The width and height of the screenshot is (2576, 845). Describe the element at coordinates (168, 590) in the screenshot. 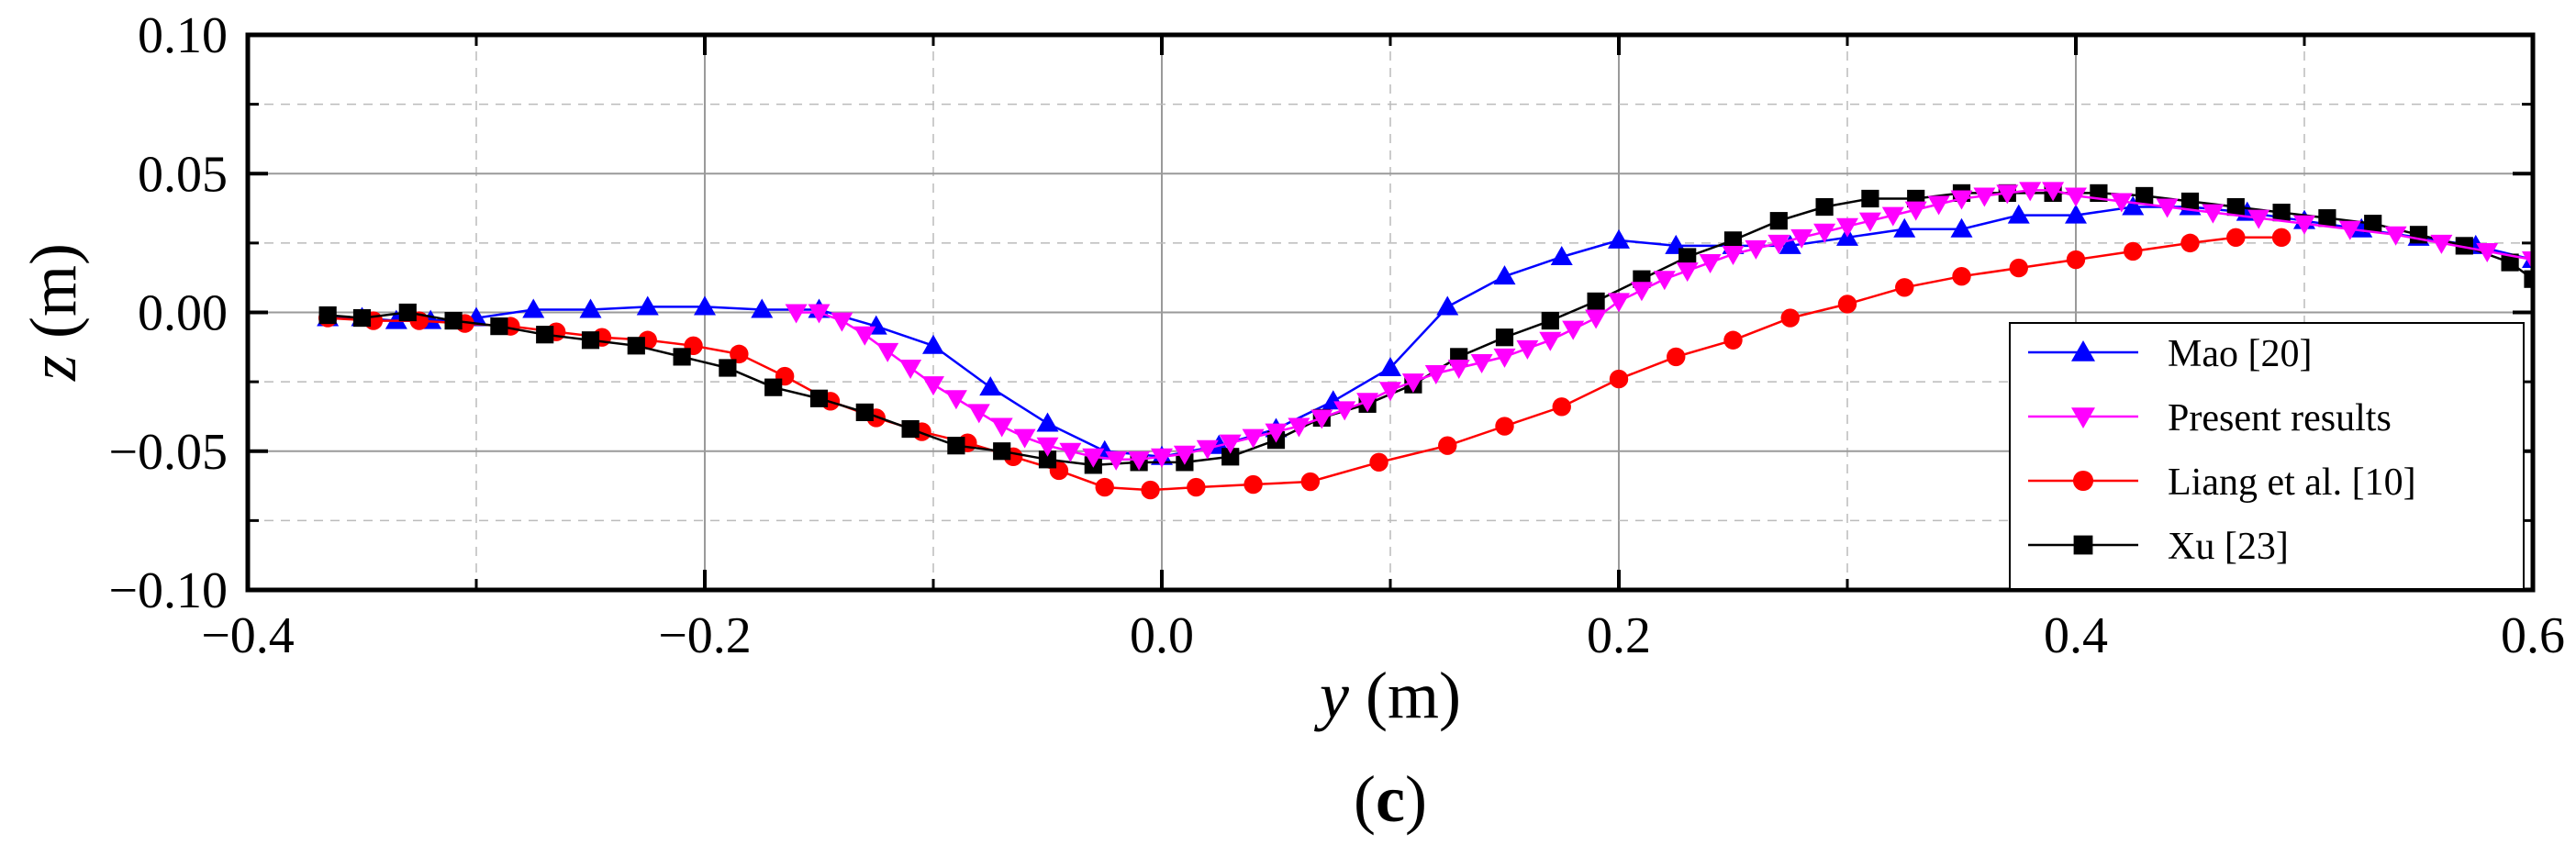

I see `y-tick-label: −0.10` at that location.